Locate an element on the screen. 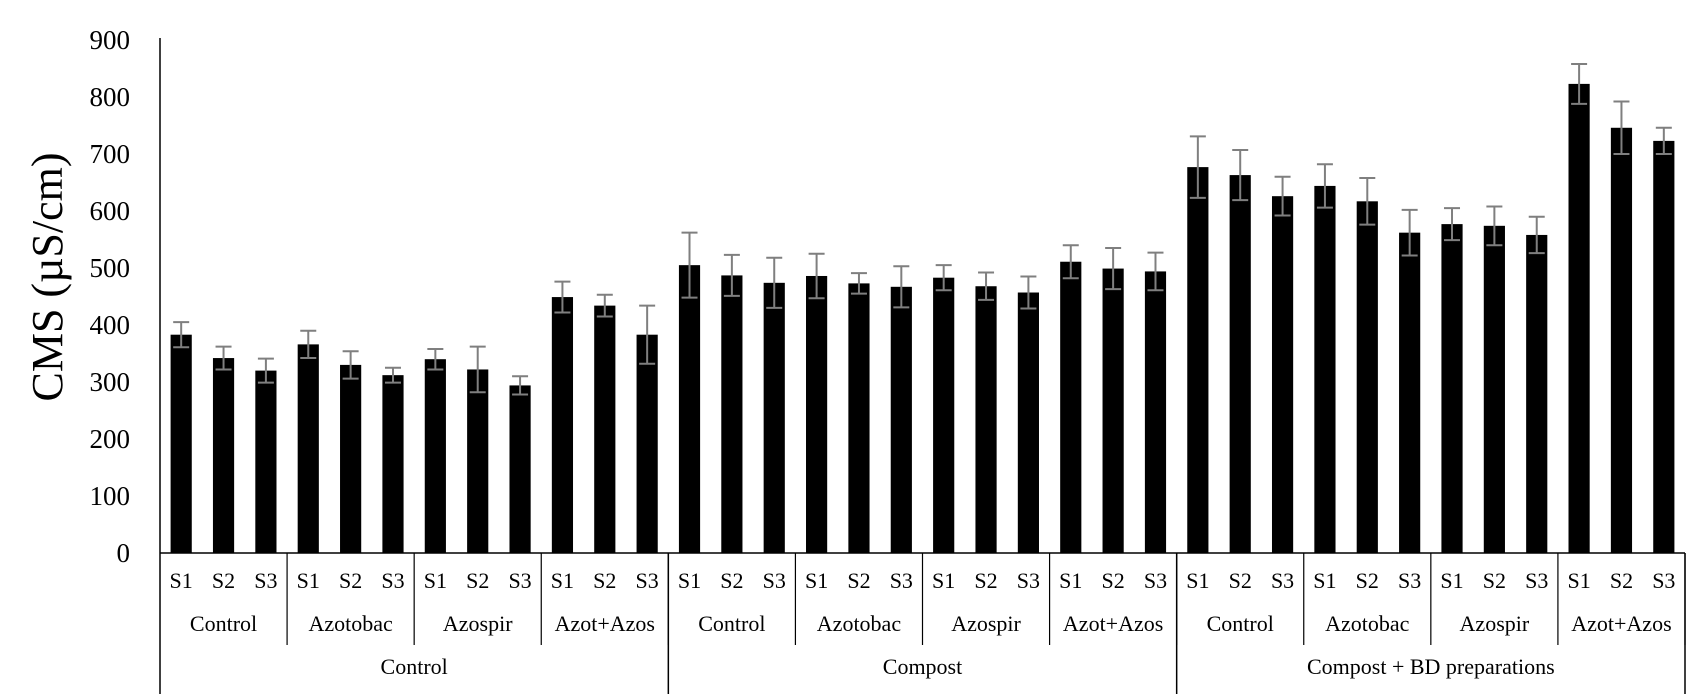  y-tick-label: 700 is located at coordinates (110, 154).